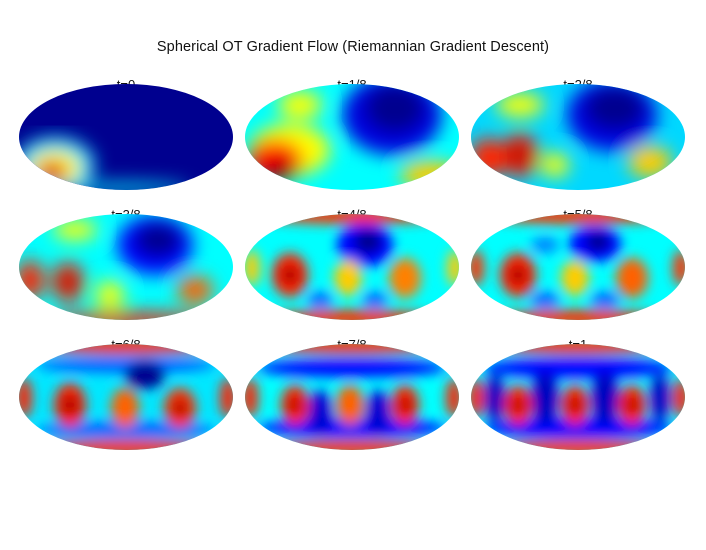 The width and height of the screenshot is (706, 550). Describe the element at coordinates (126, 137) in the screenshot. I see `sphere-map-t0` at that location.